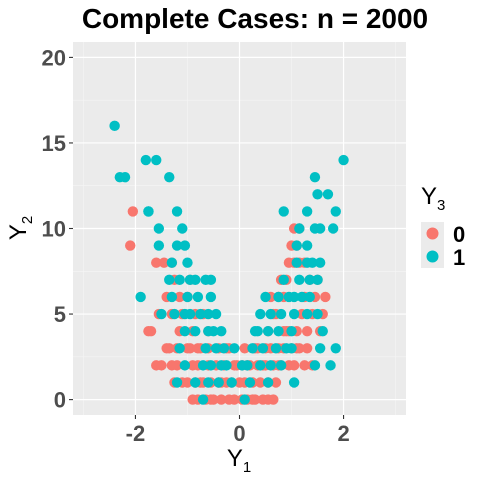  I want to click on y-axis-title-sub: 2, so click(27, 220).